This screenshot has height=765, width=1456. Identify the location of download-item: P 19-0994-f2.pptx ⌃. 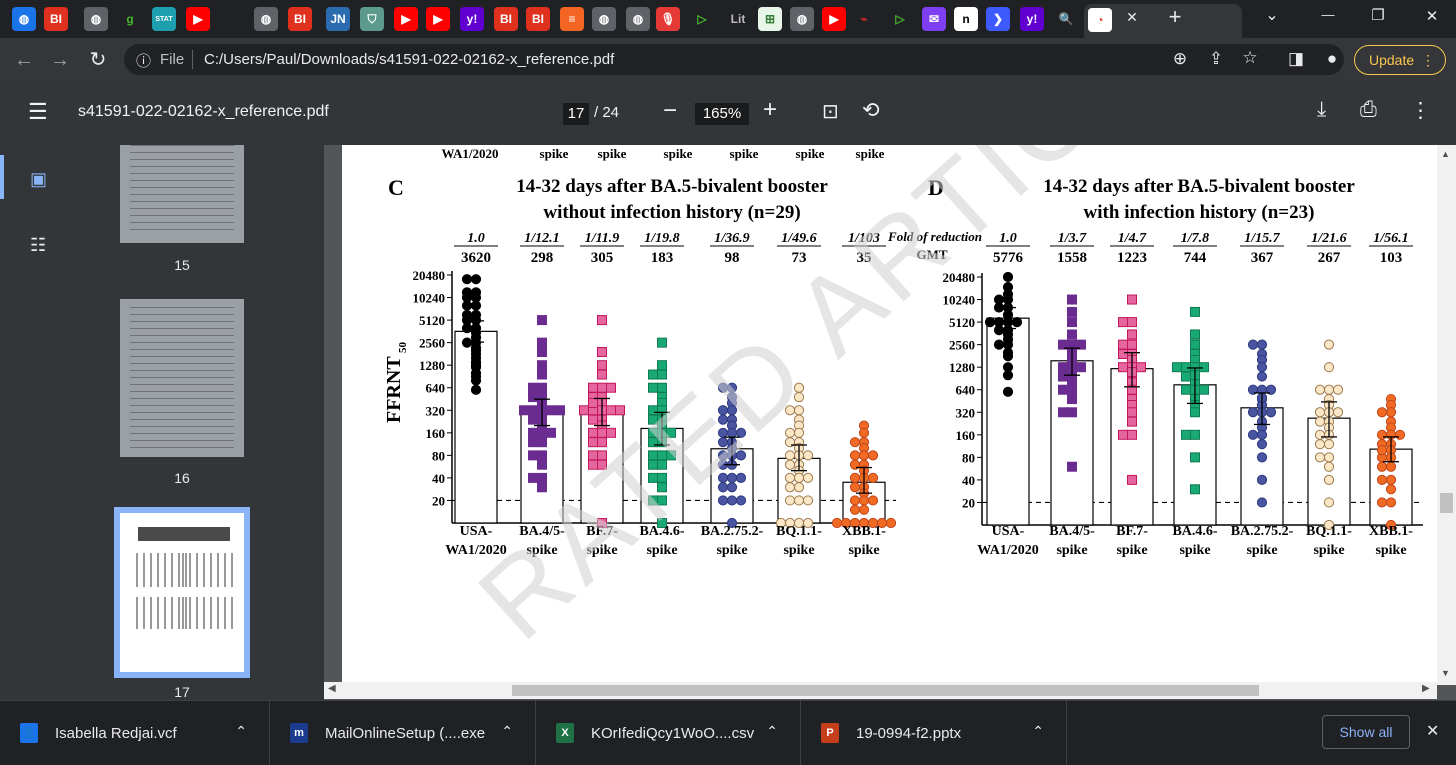
(934, 733).